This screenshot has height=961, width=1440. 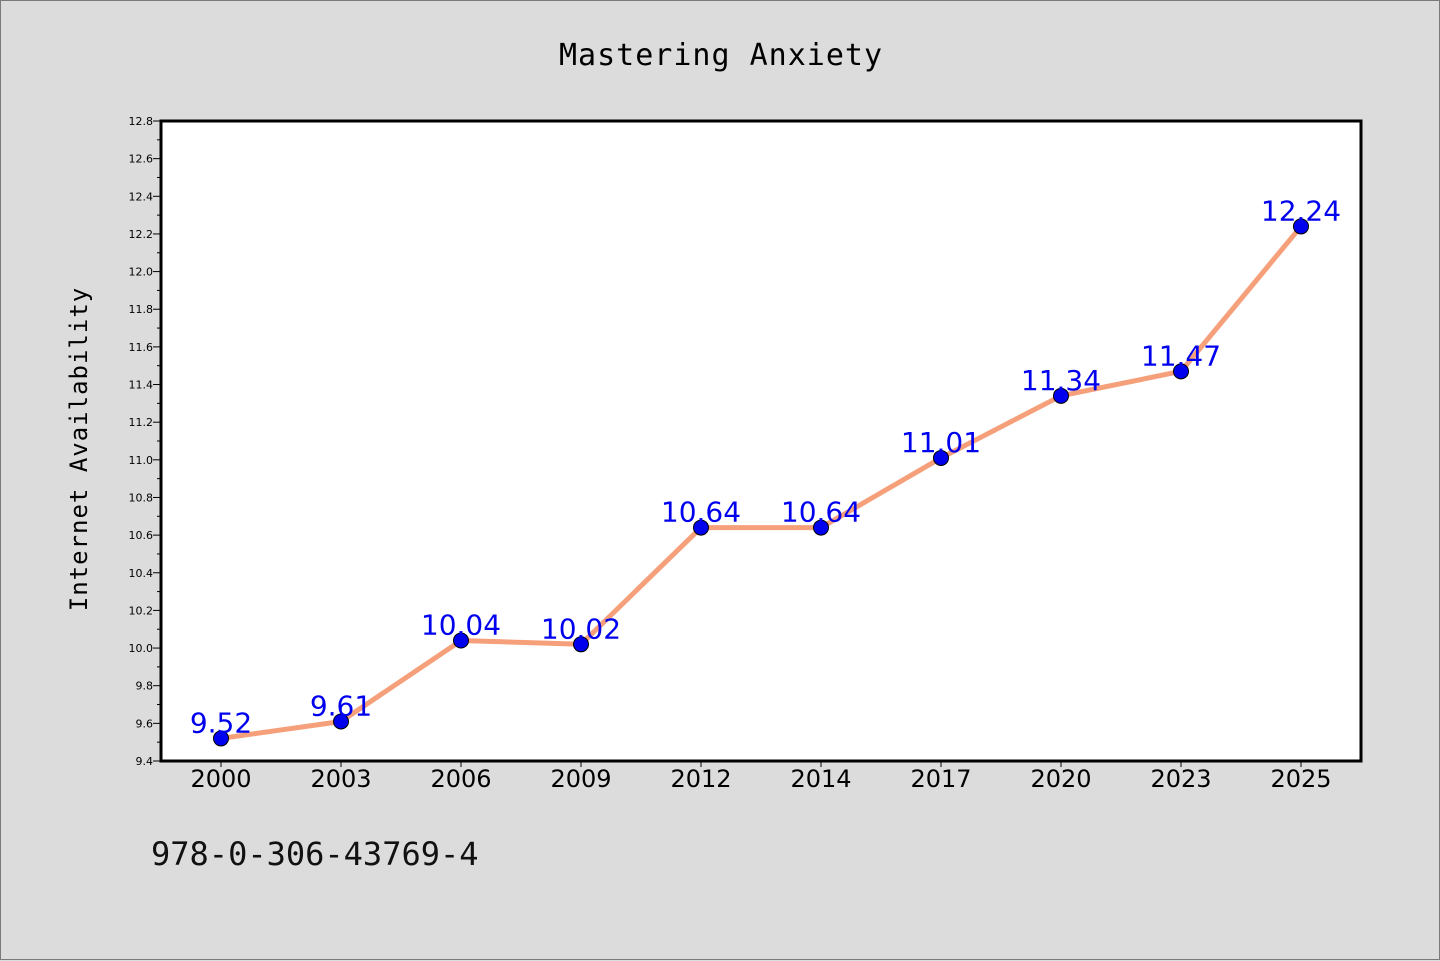 I want to click on y-tick-label: 11.8, so click(x=141, y=309).